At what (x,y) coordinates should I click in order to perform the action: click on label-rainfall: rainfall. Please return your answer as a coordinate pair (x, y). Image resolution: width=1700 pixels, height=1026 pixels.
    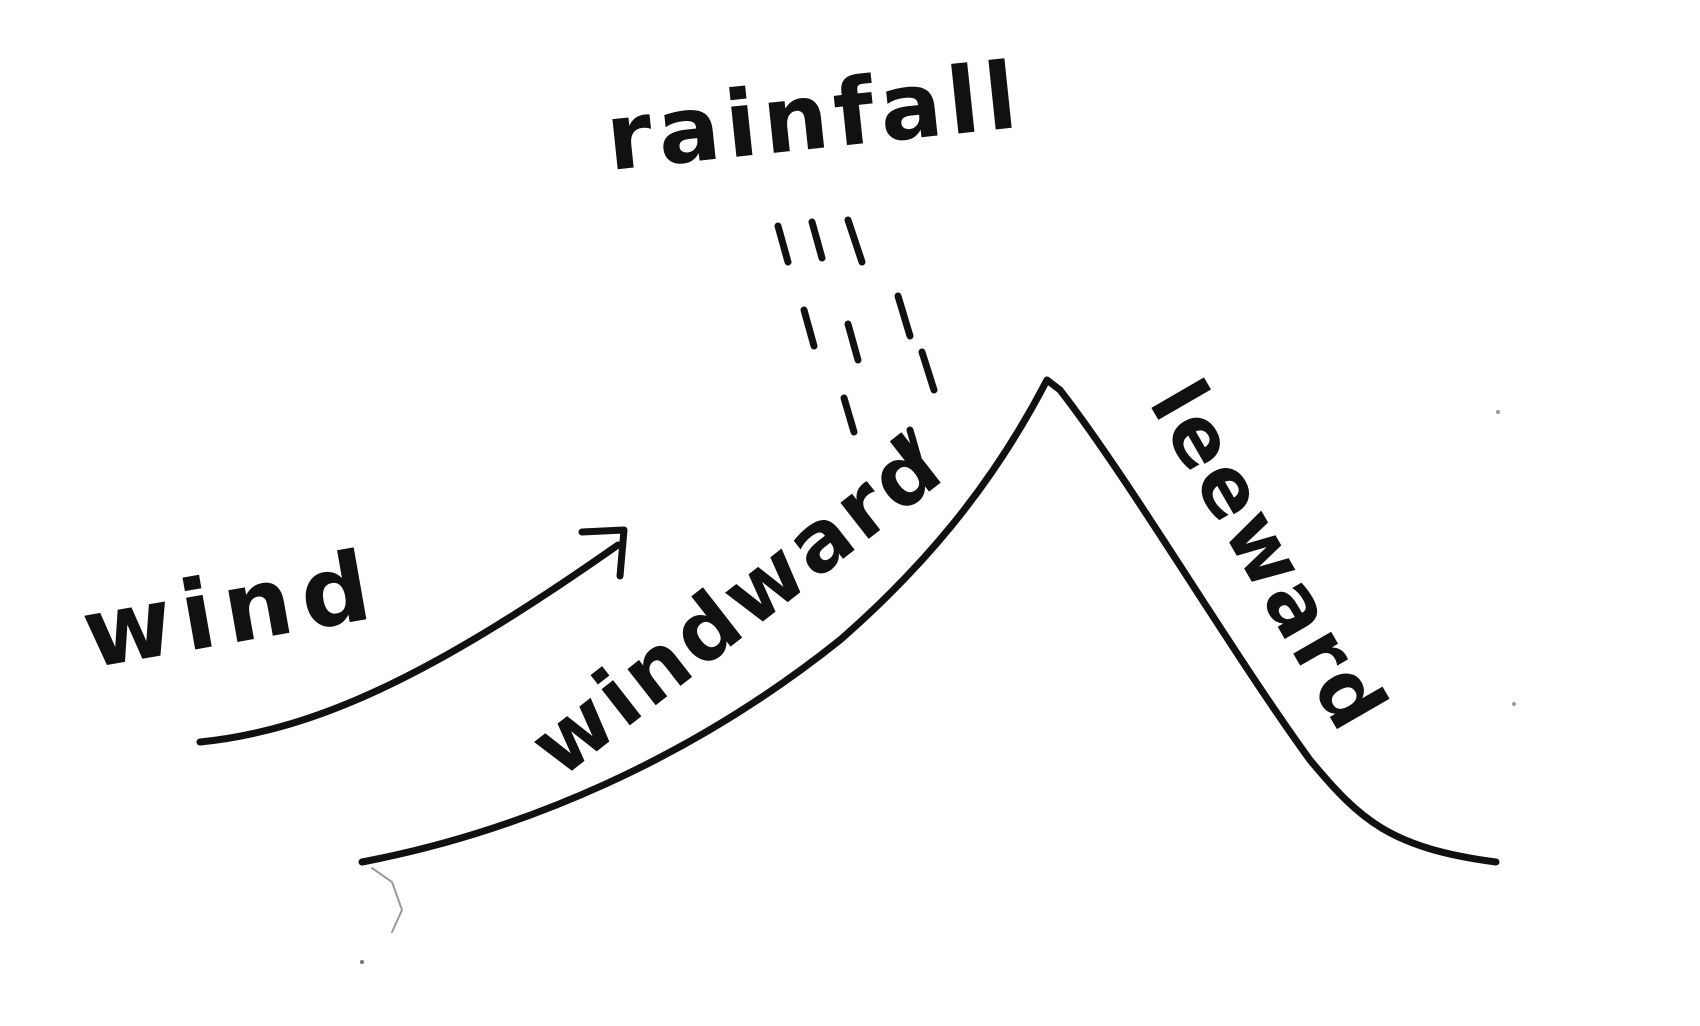
    Looking at the image, I should click on (814, 117).